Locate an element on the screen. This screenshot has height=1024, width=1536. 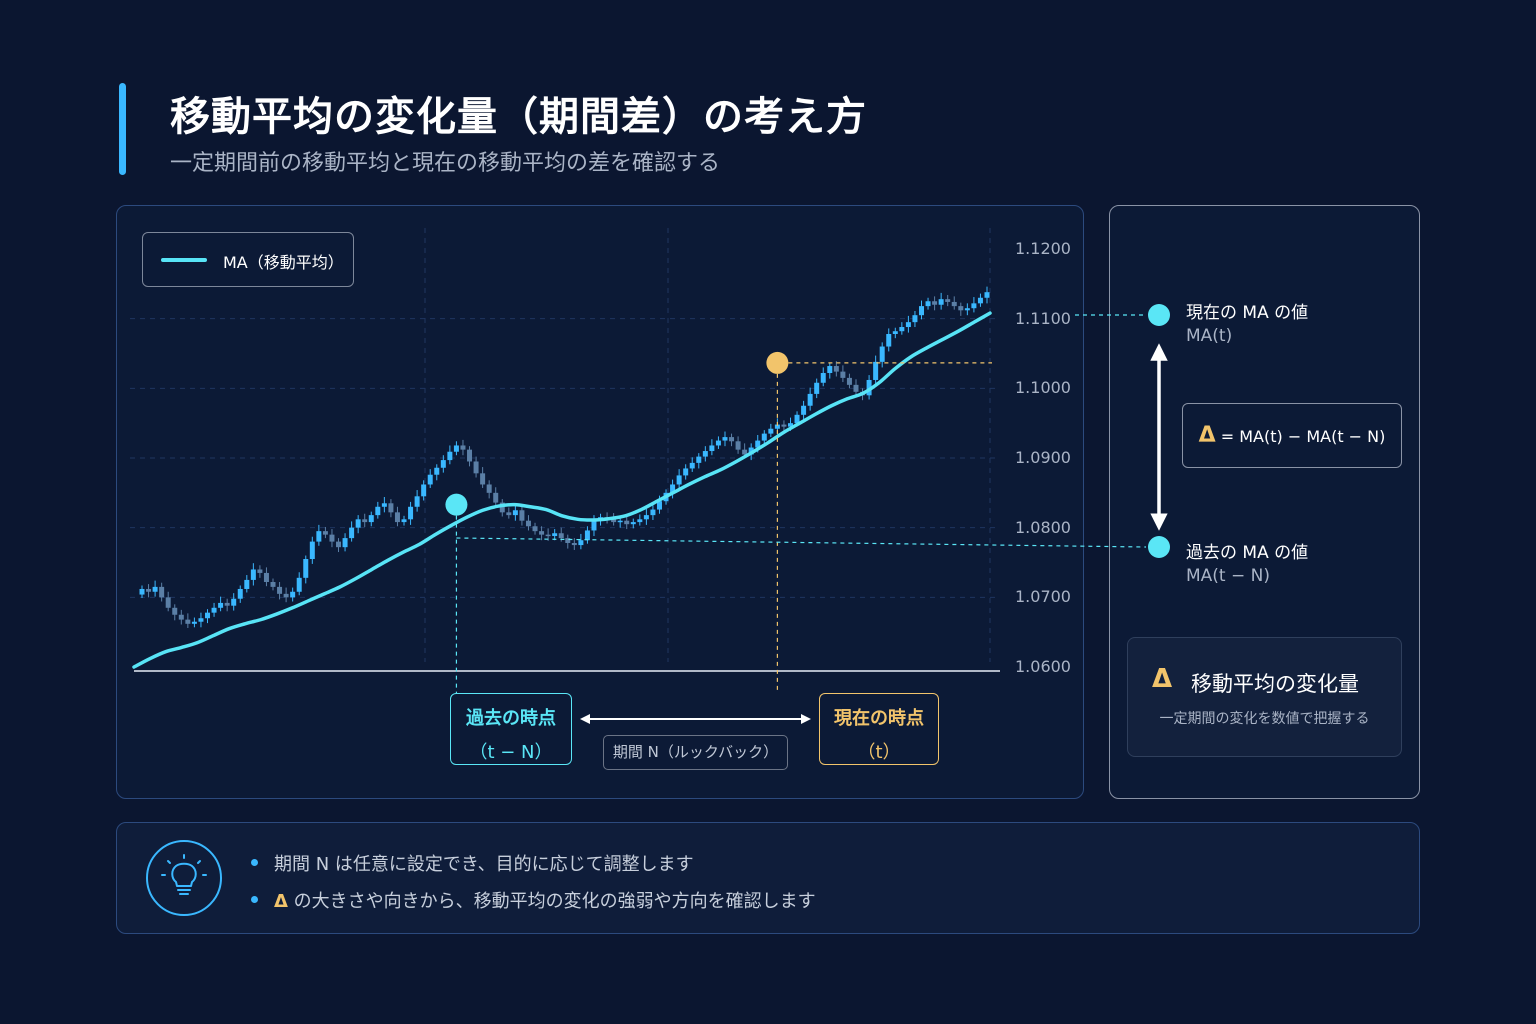
past-time-sub: （t − N） is located at coordinates (511, 752).